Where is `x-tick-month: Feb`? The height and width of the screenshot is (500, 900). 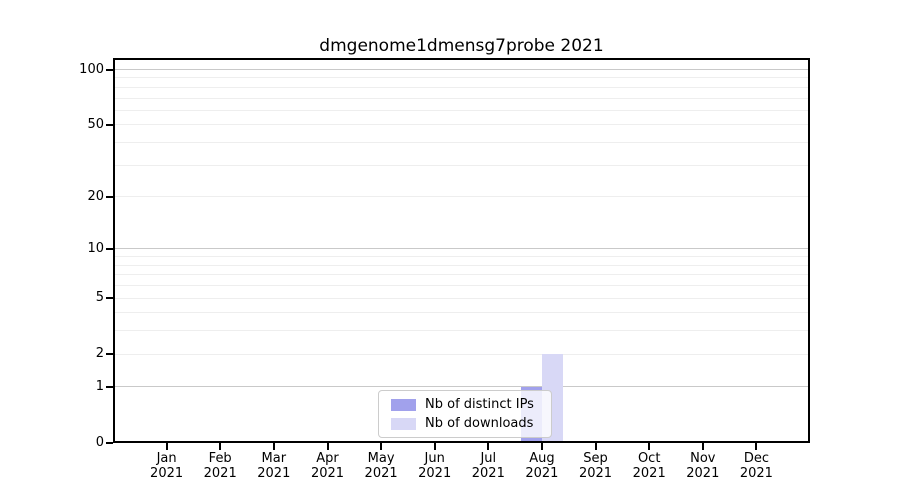 x-tick-month: Feb is located at coordinates (220, 458).